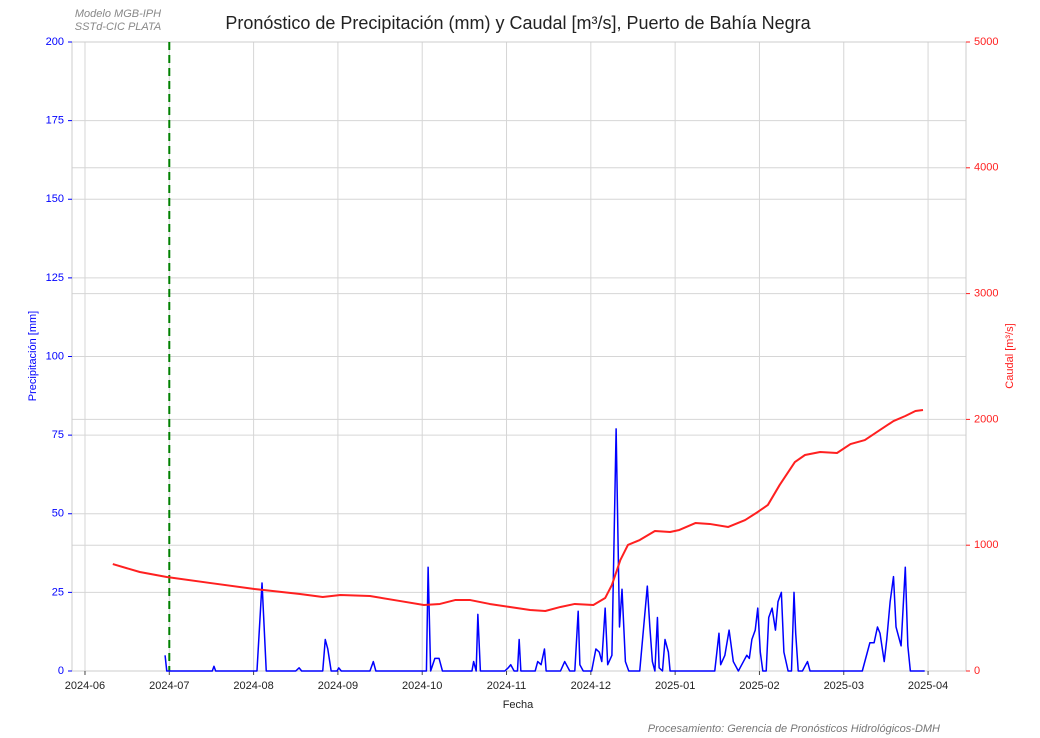  I want to click on x-tick-label: 2024-12, so click(591, 686).